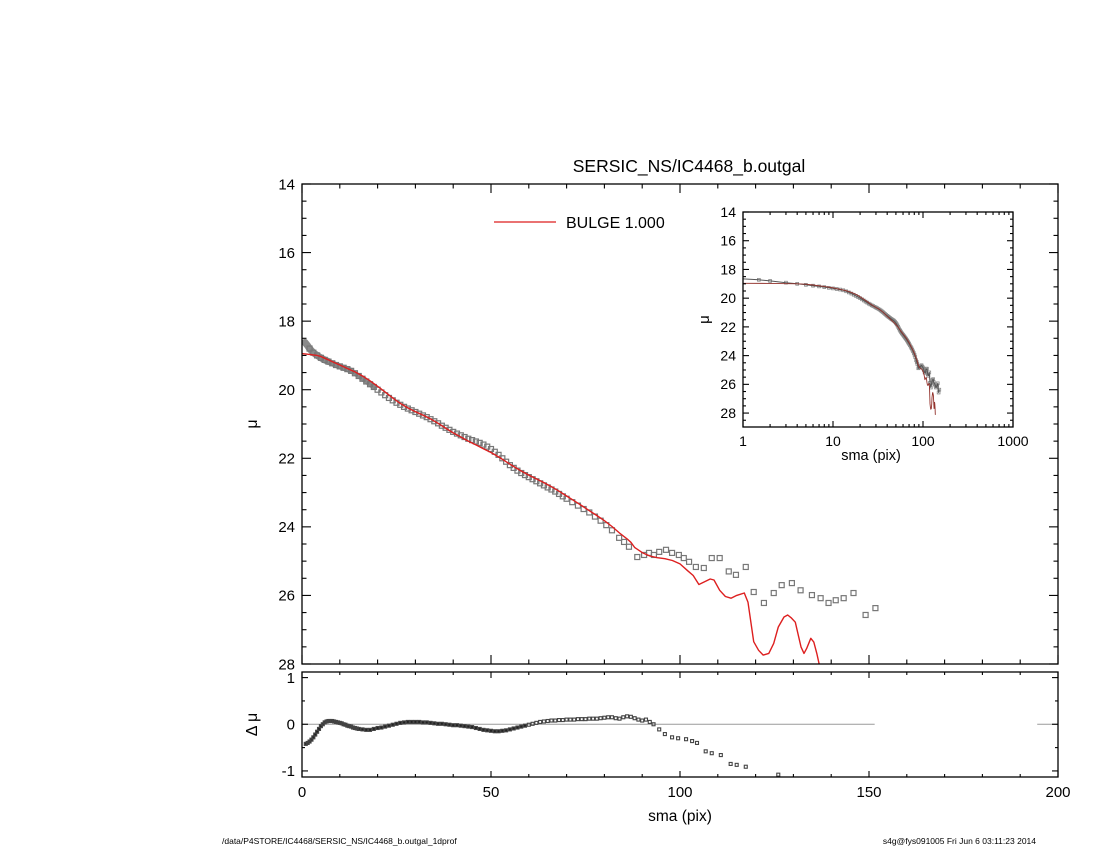  I want to click on inset-frame, so click(878, 319).